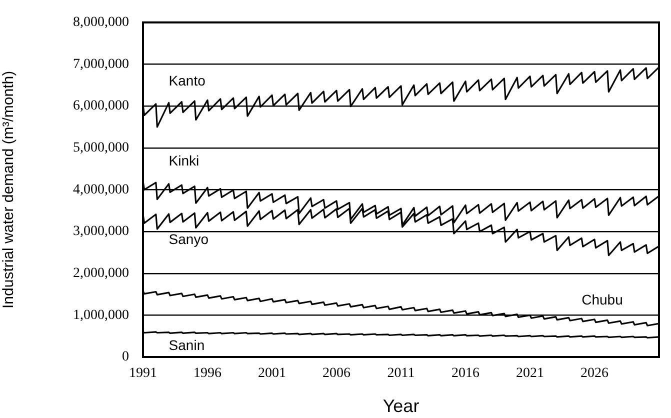  I want to click on x-tick-label: 1996, so click(208, 374).